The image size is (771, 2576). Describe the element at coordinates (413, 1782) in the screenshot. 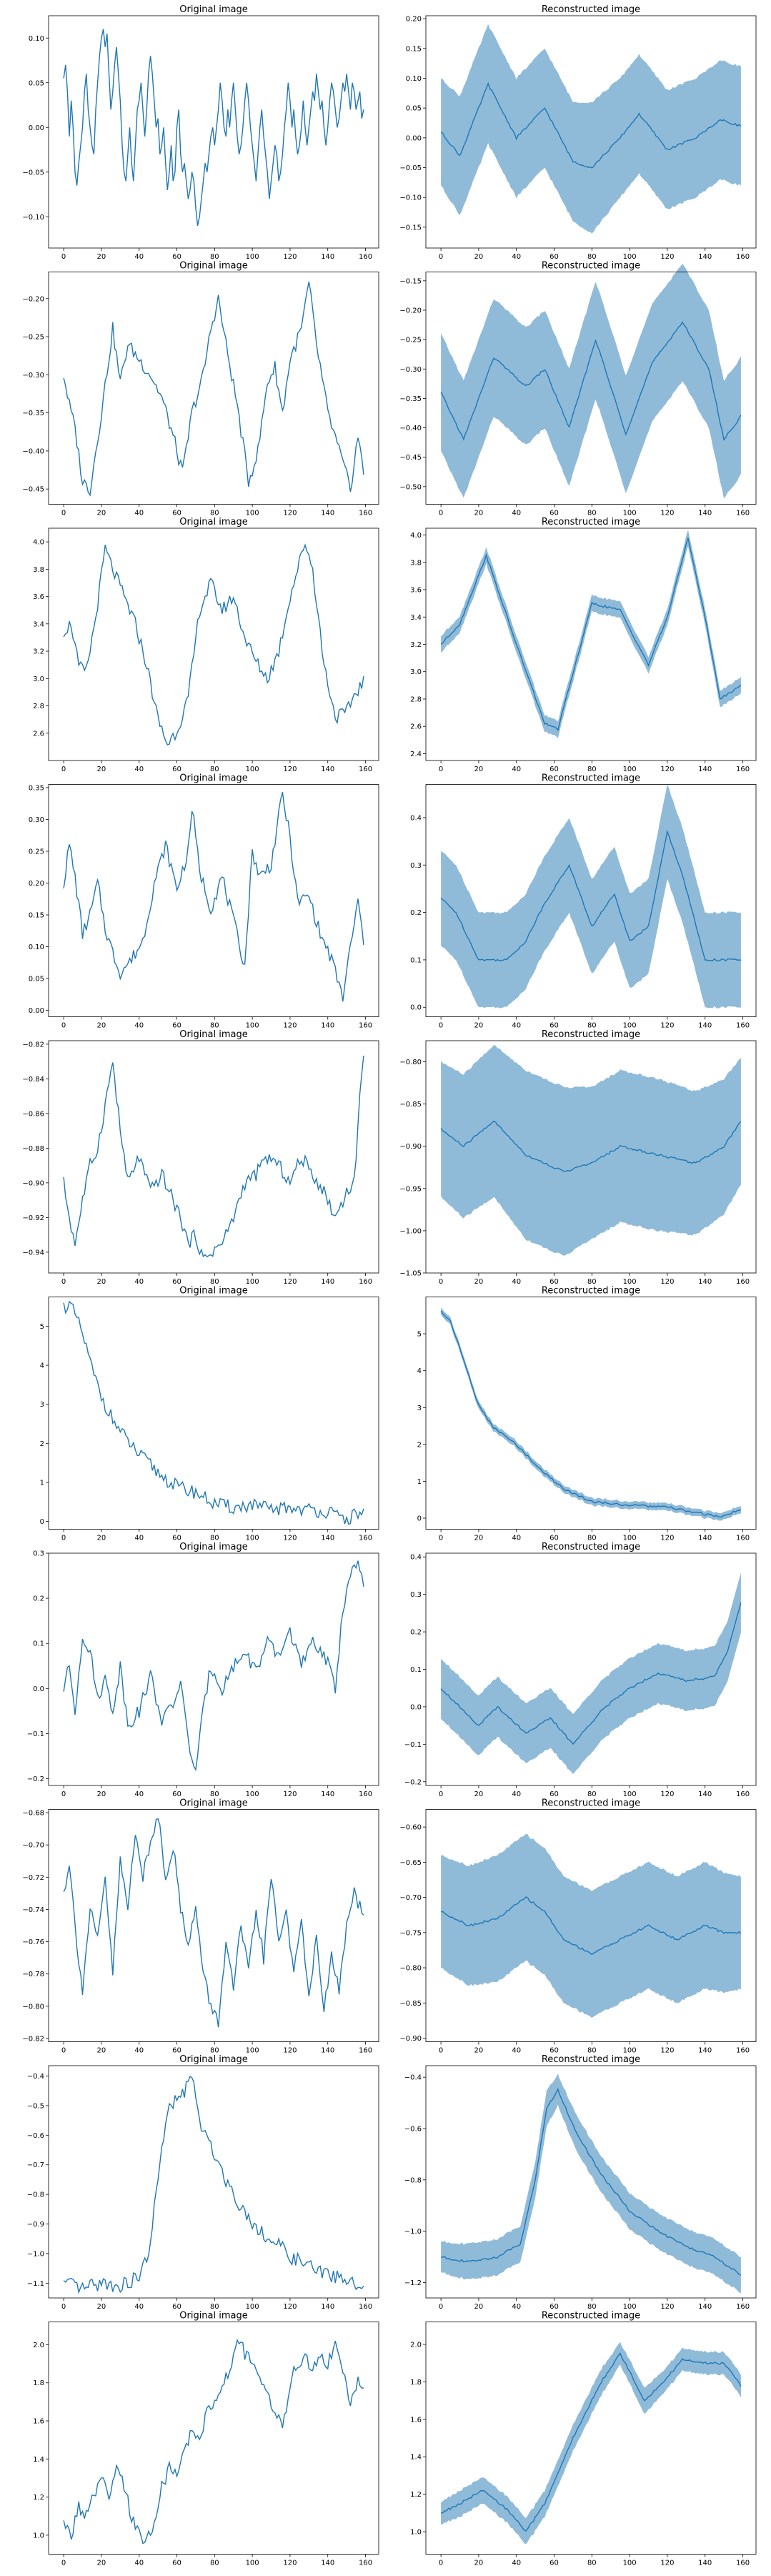

I see `y-tick-label: −0.2` at that location.